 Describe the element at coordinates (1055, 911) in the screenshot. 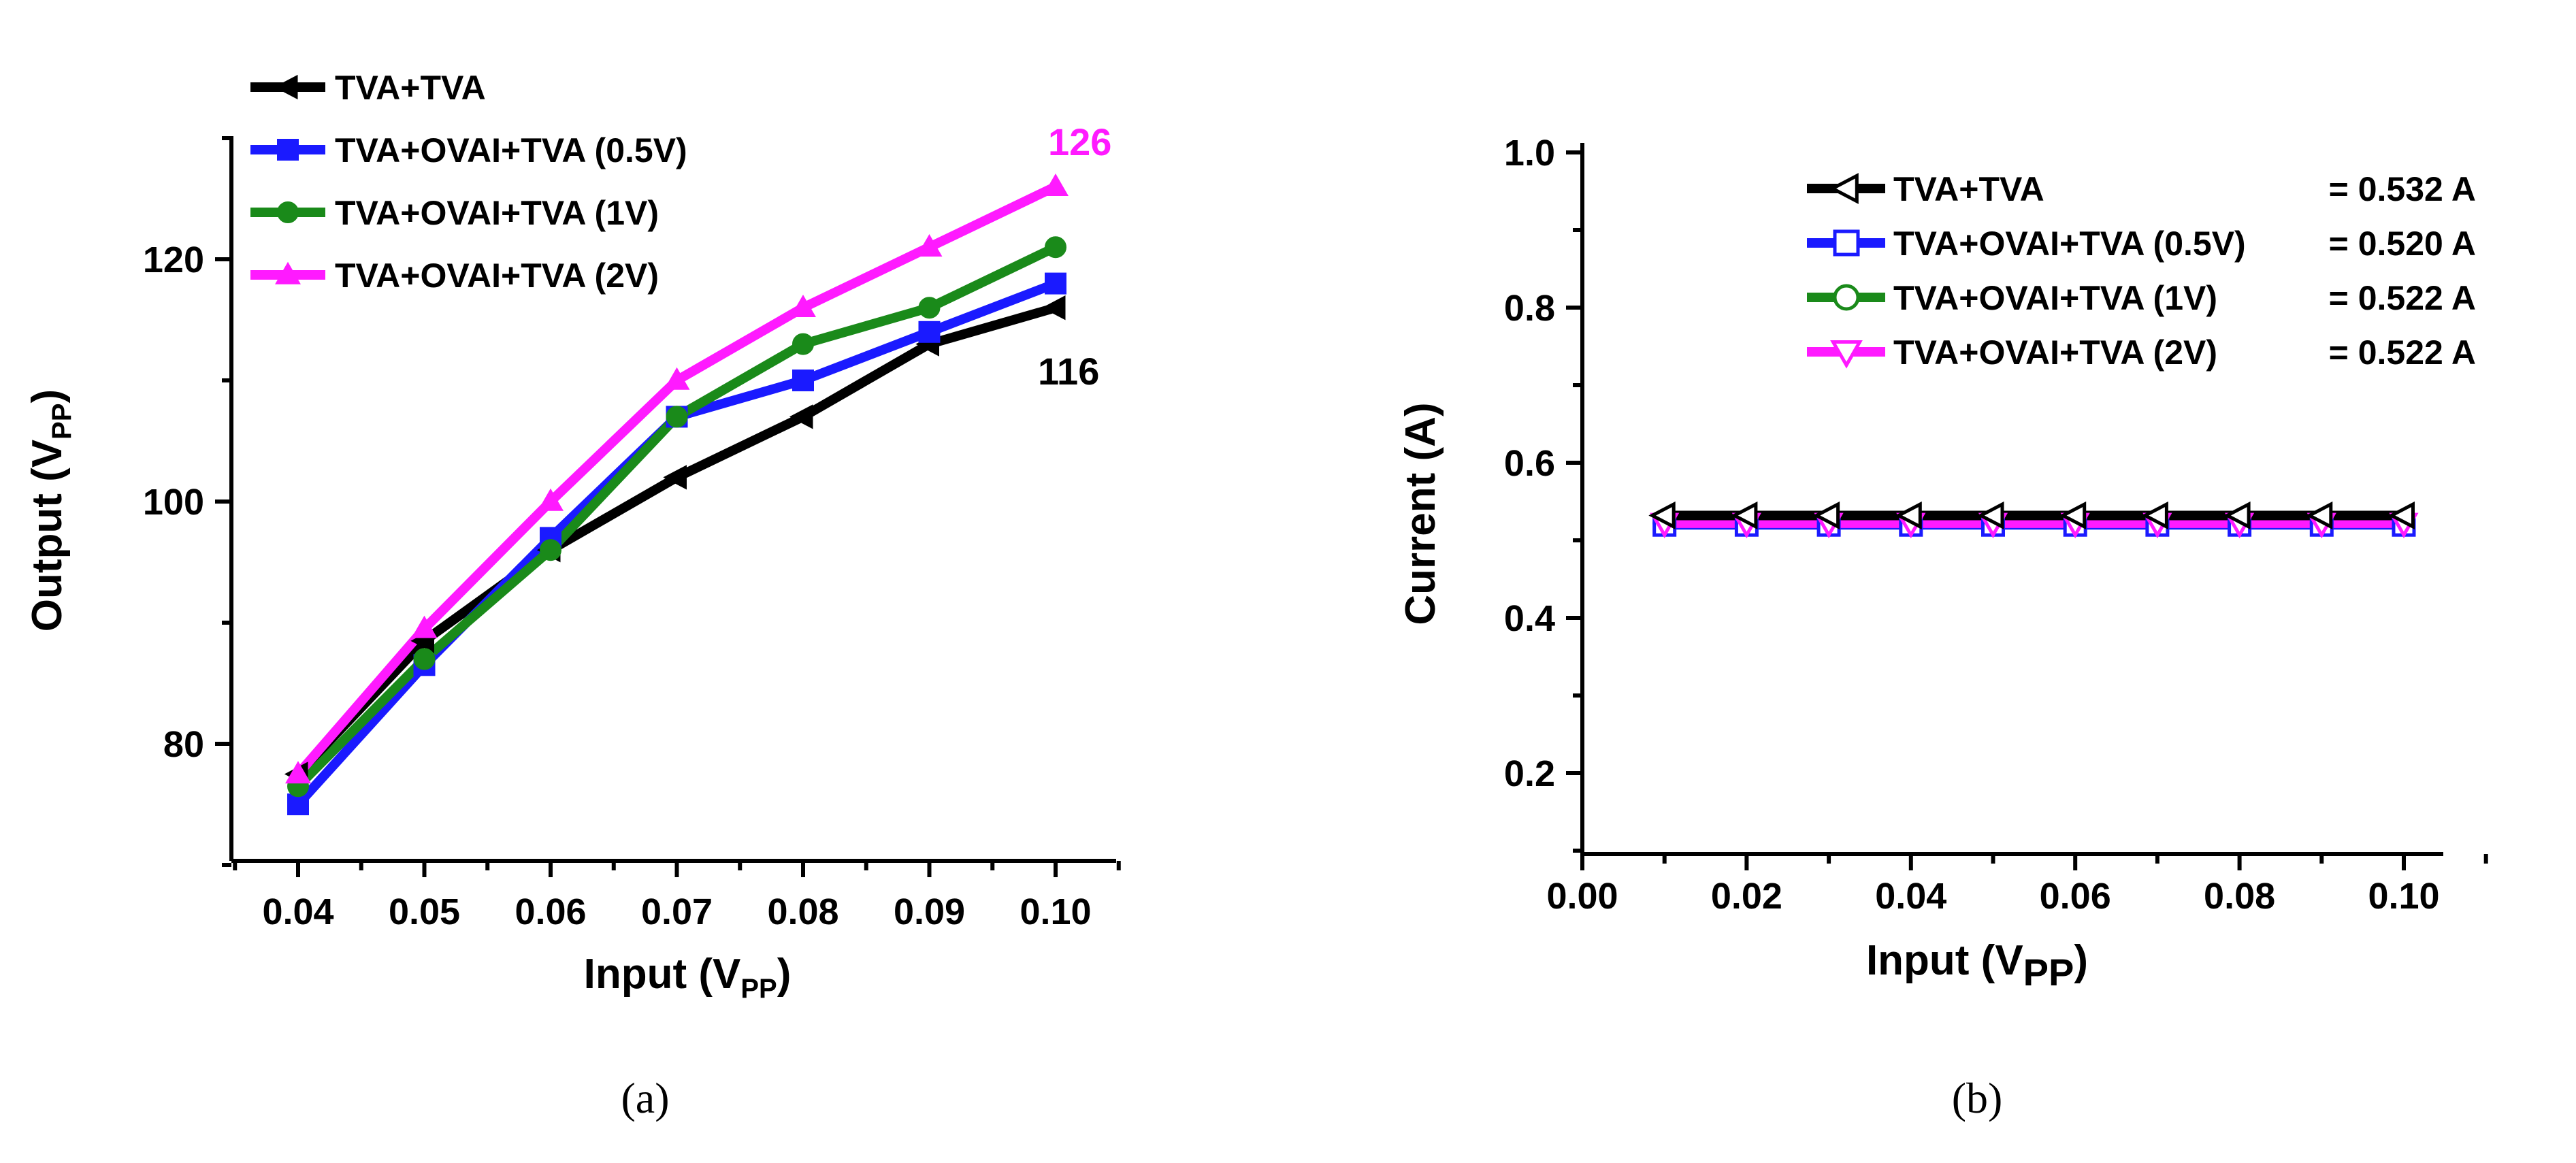

I see `panel-a-x-tick-label: 0.10` at that location.